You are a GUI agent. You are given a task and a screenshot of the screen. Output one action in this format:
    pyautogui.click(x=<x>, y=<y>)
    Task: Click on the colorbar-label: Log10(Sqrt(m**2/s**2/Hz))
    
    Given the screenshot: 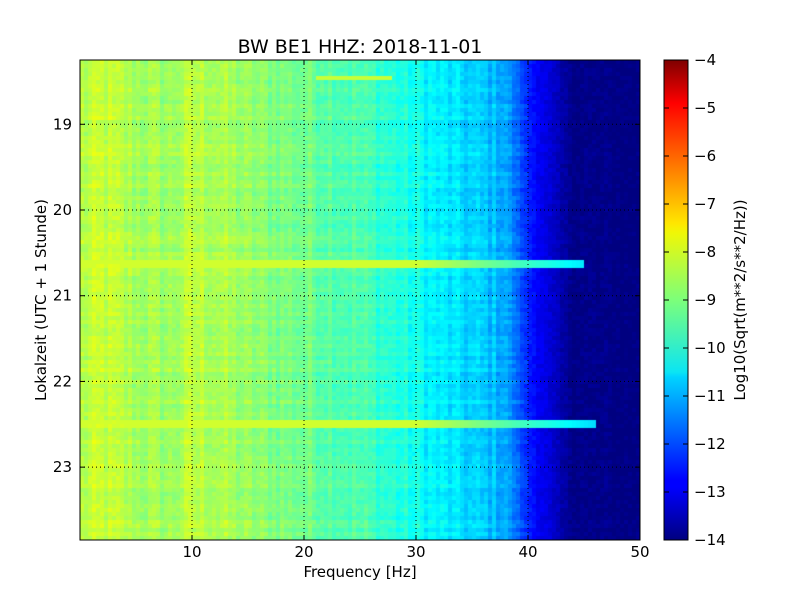 What is the action you would take?
    pyautogui.click(x=740, y=299)
    